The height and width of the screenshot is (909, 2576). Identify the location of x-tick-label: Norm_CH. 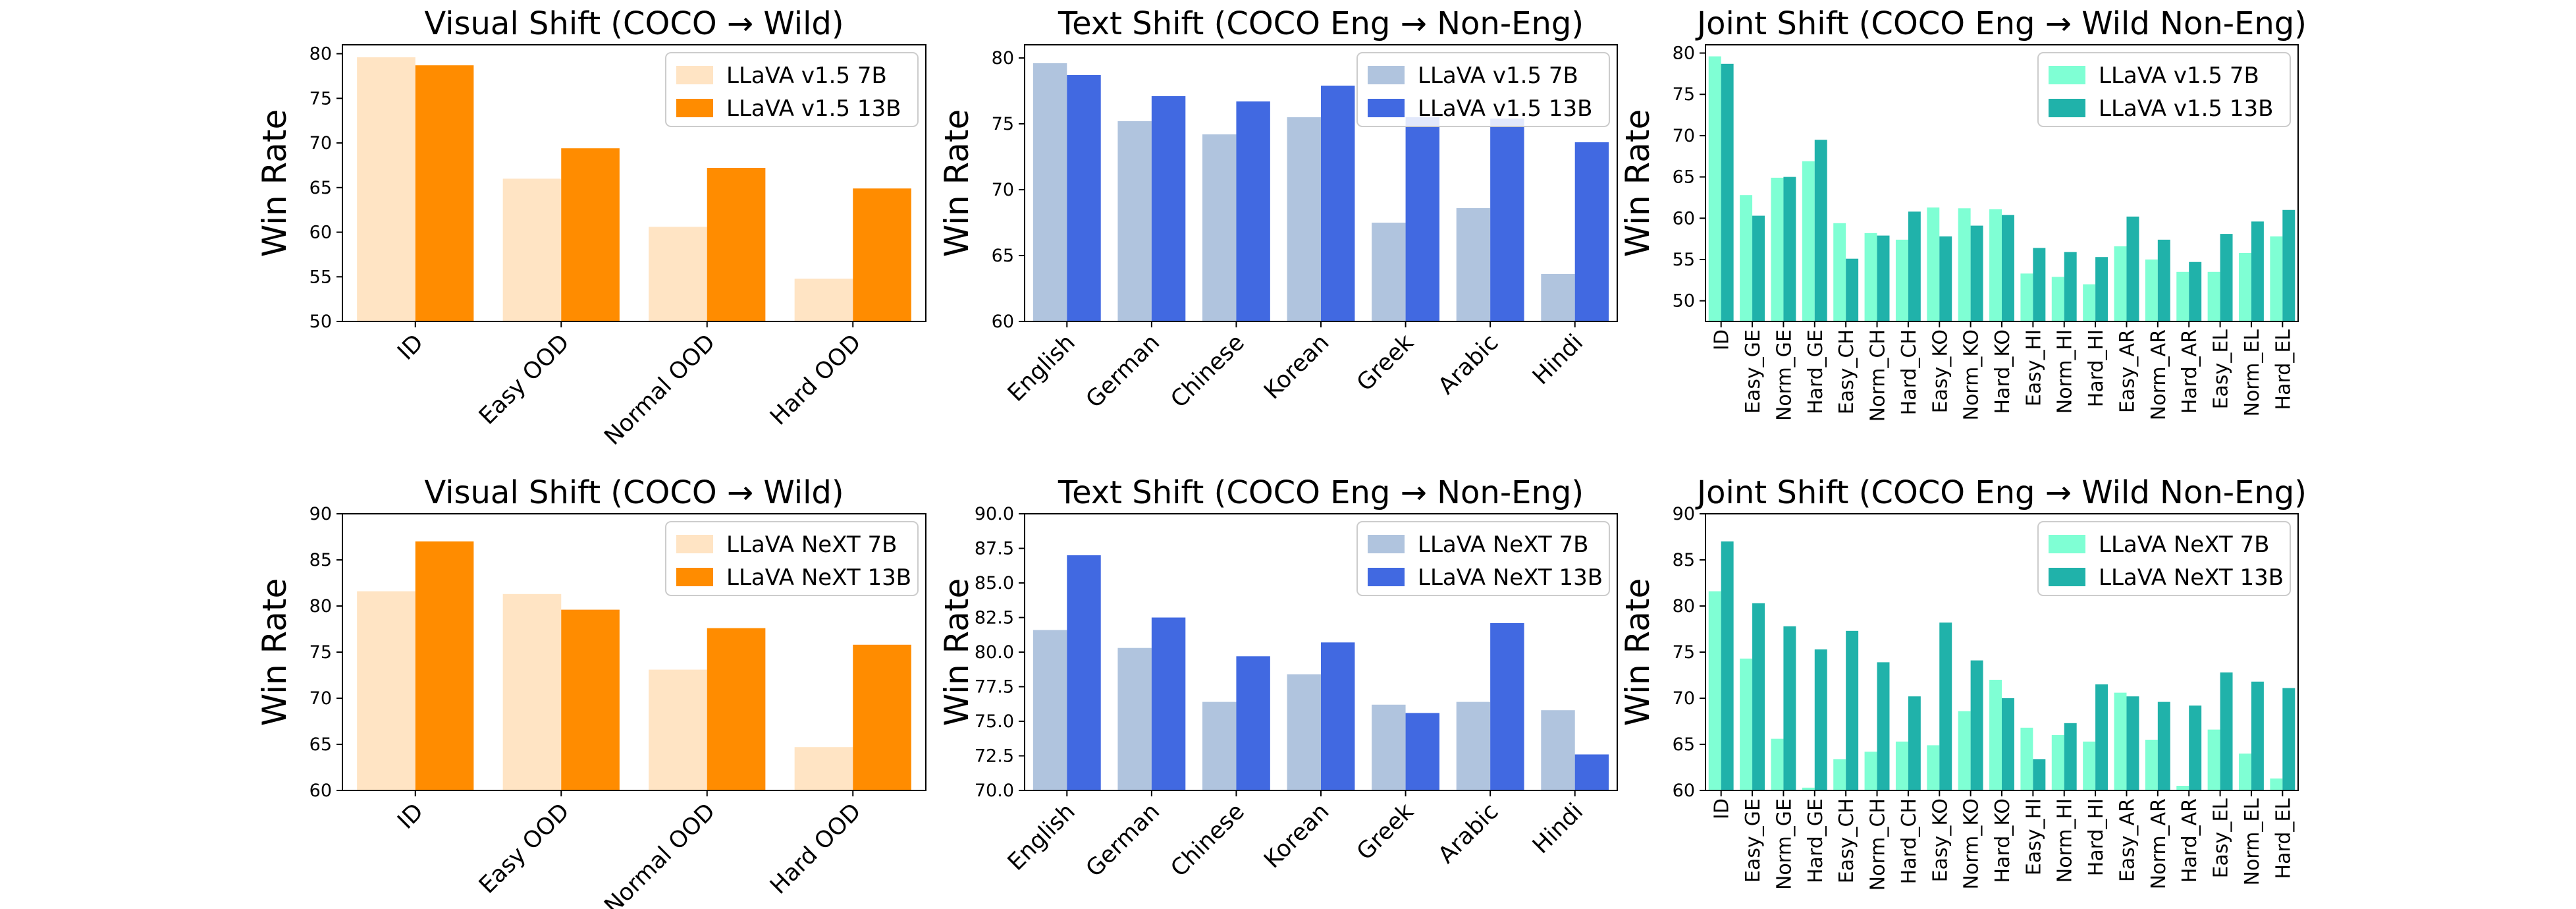
(1878, 844).